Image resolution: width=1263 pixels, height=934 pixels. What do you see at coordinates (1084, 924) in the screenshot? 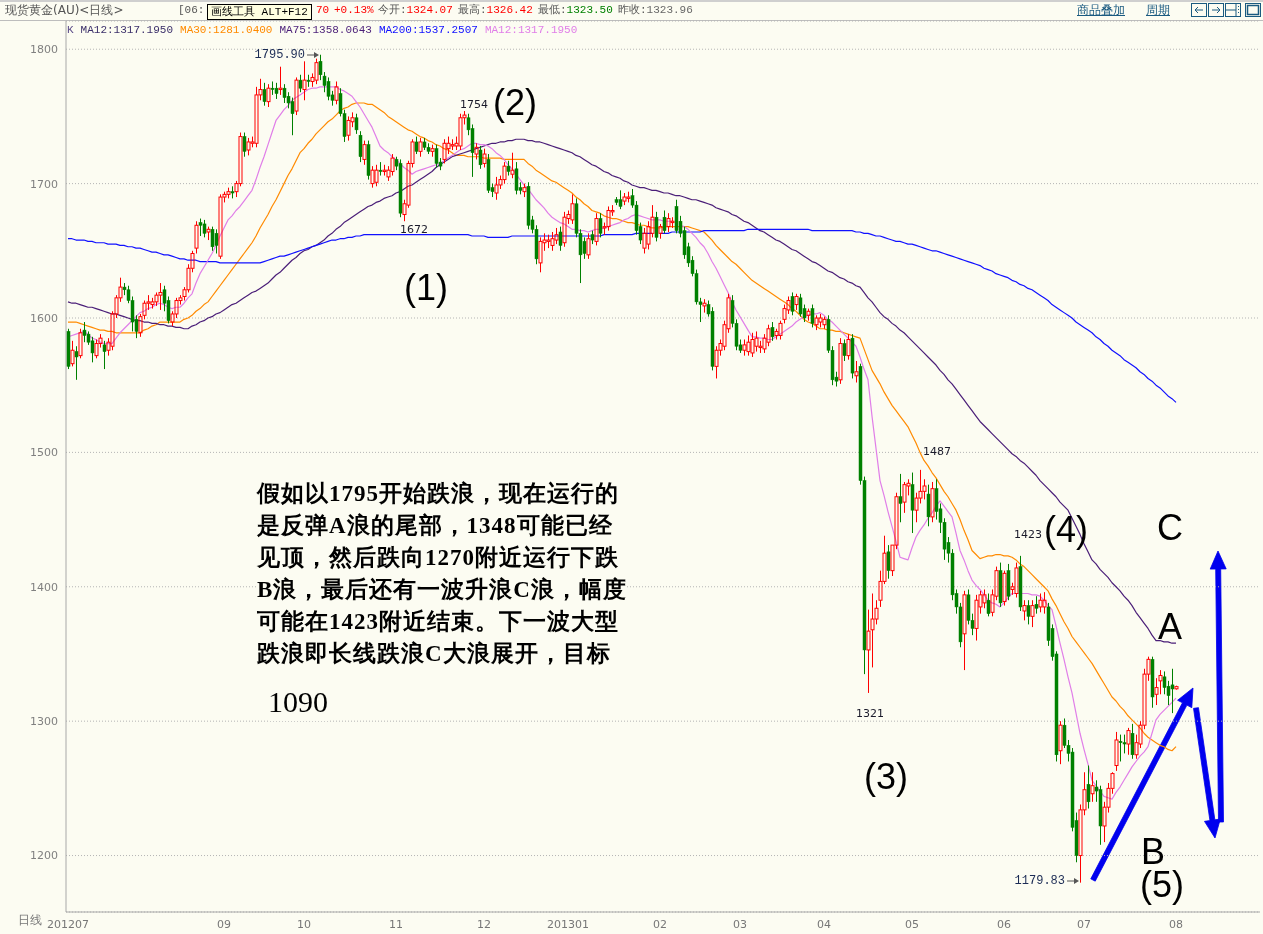
I see `x-tick-label: 07` at bounding box center [1084, 924].